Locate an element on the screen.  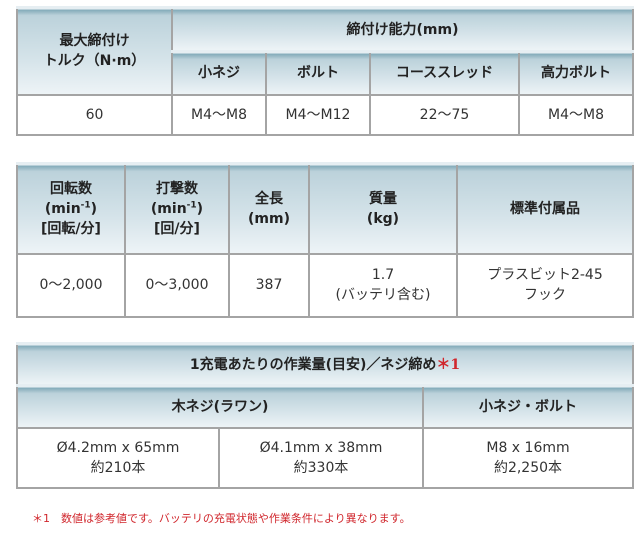
max-torque-header: 最大締付け トルク（N·m） is located at coordinates (94, 51).